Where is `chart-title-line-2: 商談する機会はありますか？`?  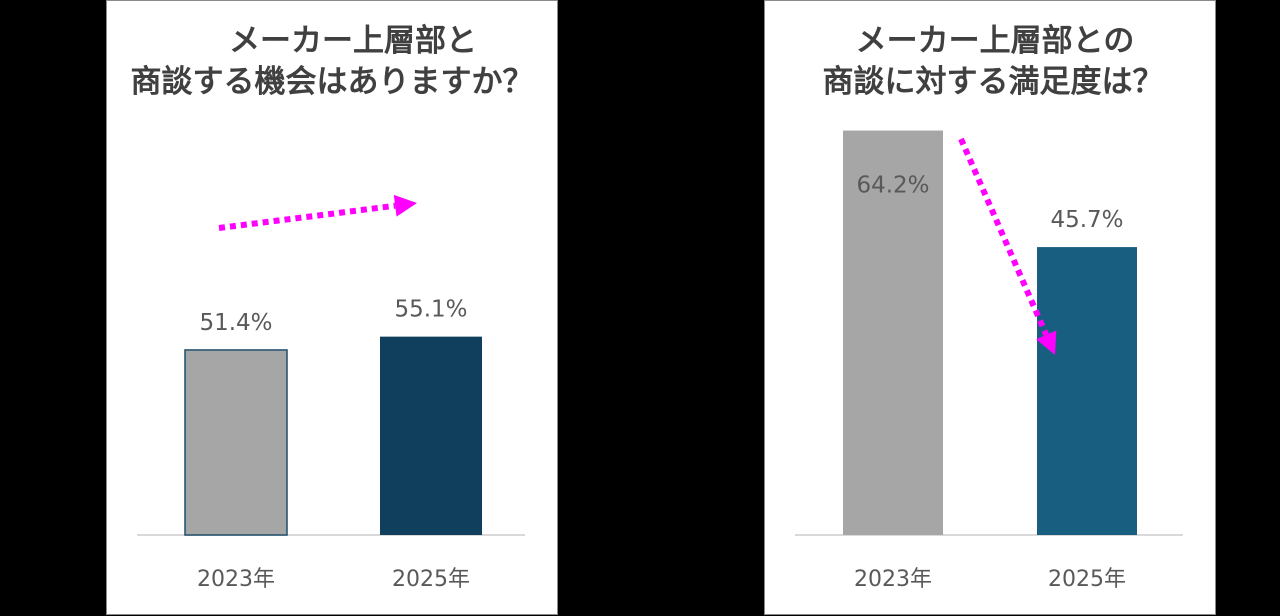 chart-title-line-2: 商談する機会はありますか？ is located at coordinates (332, 82).